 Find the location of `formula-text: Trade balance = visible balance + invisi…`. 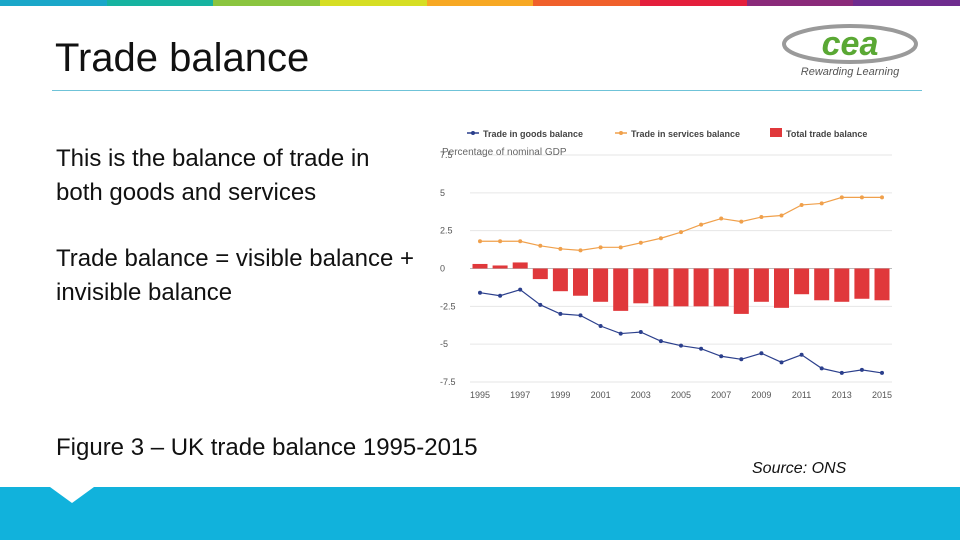

formula-text: Trade balance = visible balance + invisi… is located at coordinates (235, 275).